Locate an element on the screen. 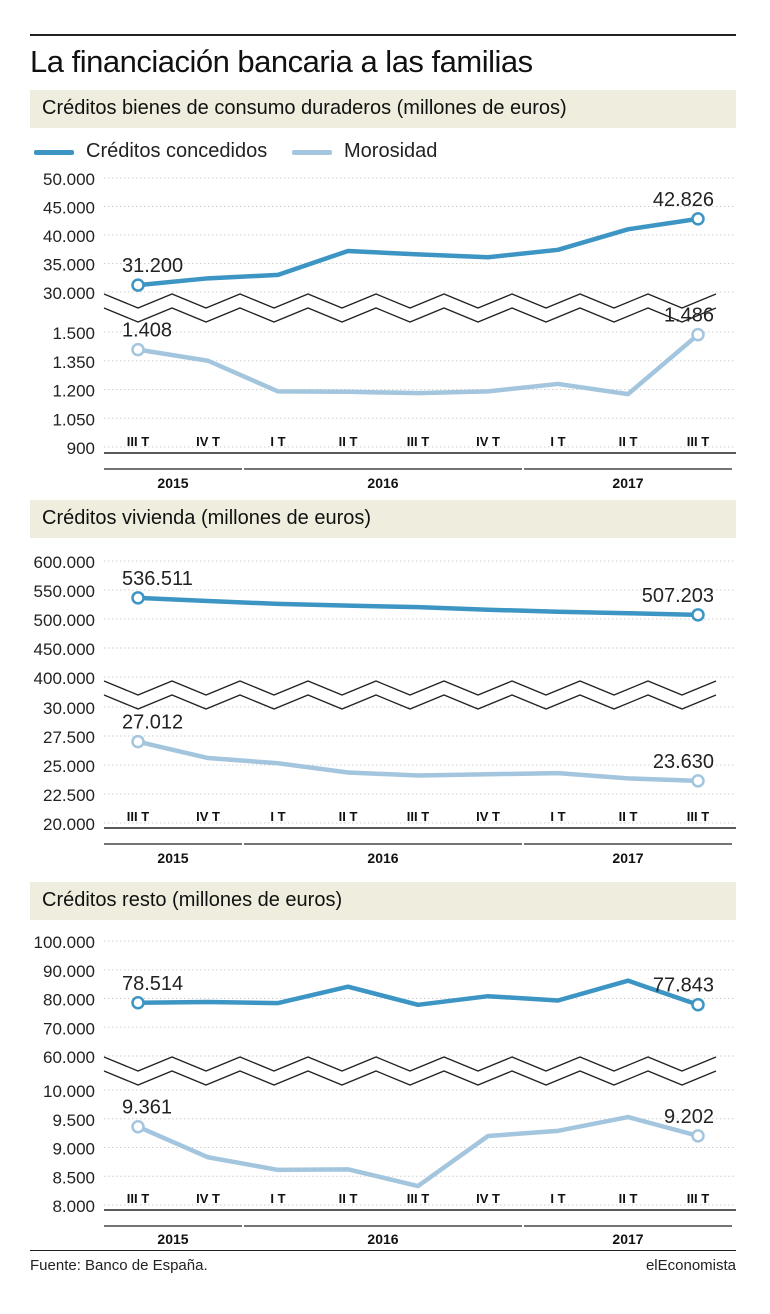  brand-logo: elEconomista is located at coordinates (690, 1265).